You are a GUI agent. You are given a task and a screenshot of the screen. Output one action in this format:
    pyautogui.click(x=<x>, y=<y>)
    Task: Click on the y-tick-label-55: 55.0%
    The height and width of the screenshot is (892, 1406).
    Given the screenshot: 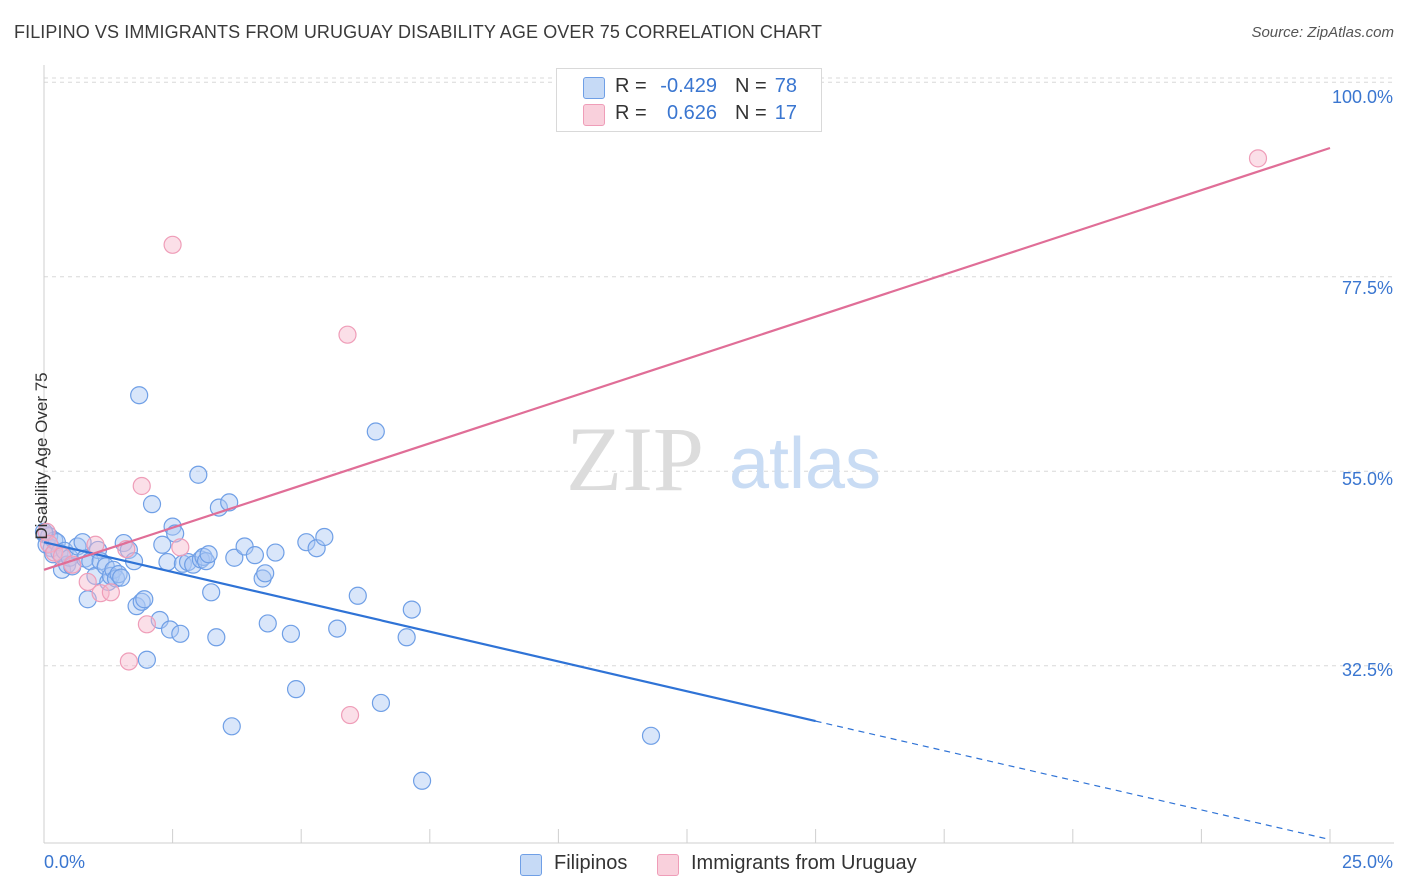 What is the action you would take?
    pyautogui.click(x=1367, y=479)
    